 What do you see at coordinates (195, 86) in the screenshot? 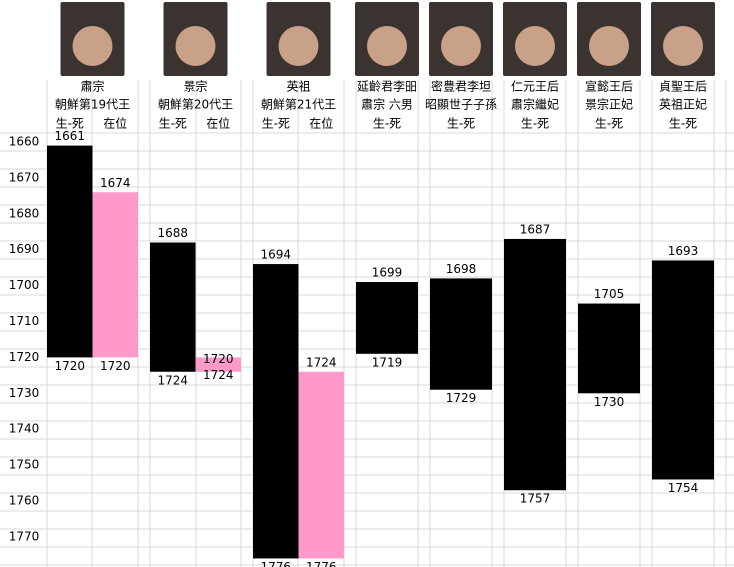
I see `person-name: 景宗` at bounding box center [195, 86].